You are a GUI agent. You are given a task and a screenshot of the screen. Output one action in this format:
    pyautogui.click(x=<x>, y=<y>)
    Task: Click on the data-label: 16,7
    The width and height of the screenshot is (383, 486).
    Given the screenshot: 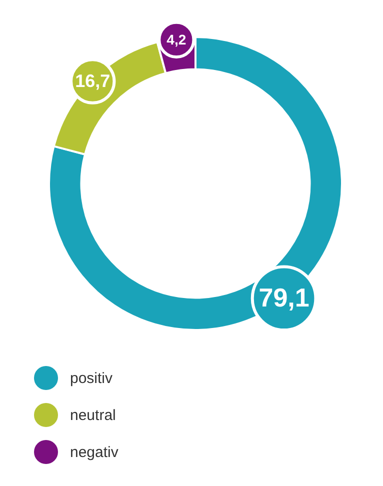 What is the action you would take?
    pyautogui.click(x=92, y=81)
    